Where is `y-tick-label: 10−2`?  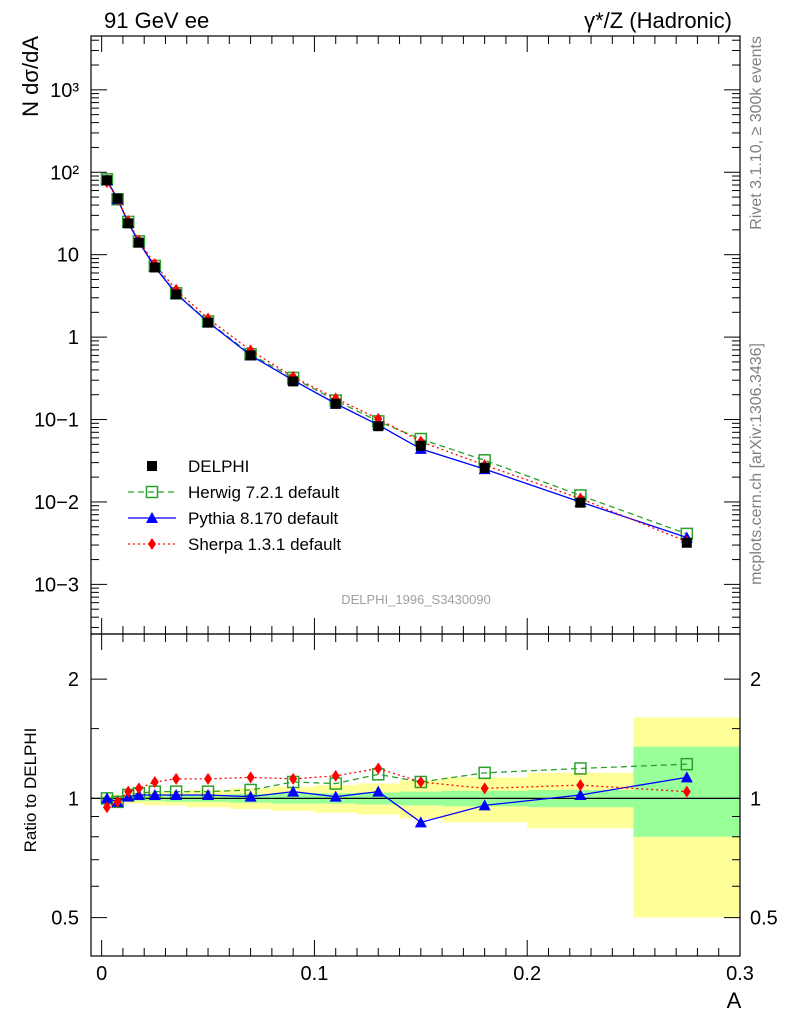 y-tick-label: 10−2 is located at coordinates (56, 503).